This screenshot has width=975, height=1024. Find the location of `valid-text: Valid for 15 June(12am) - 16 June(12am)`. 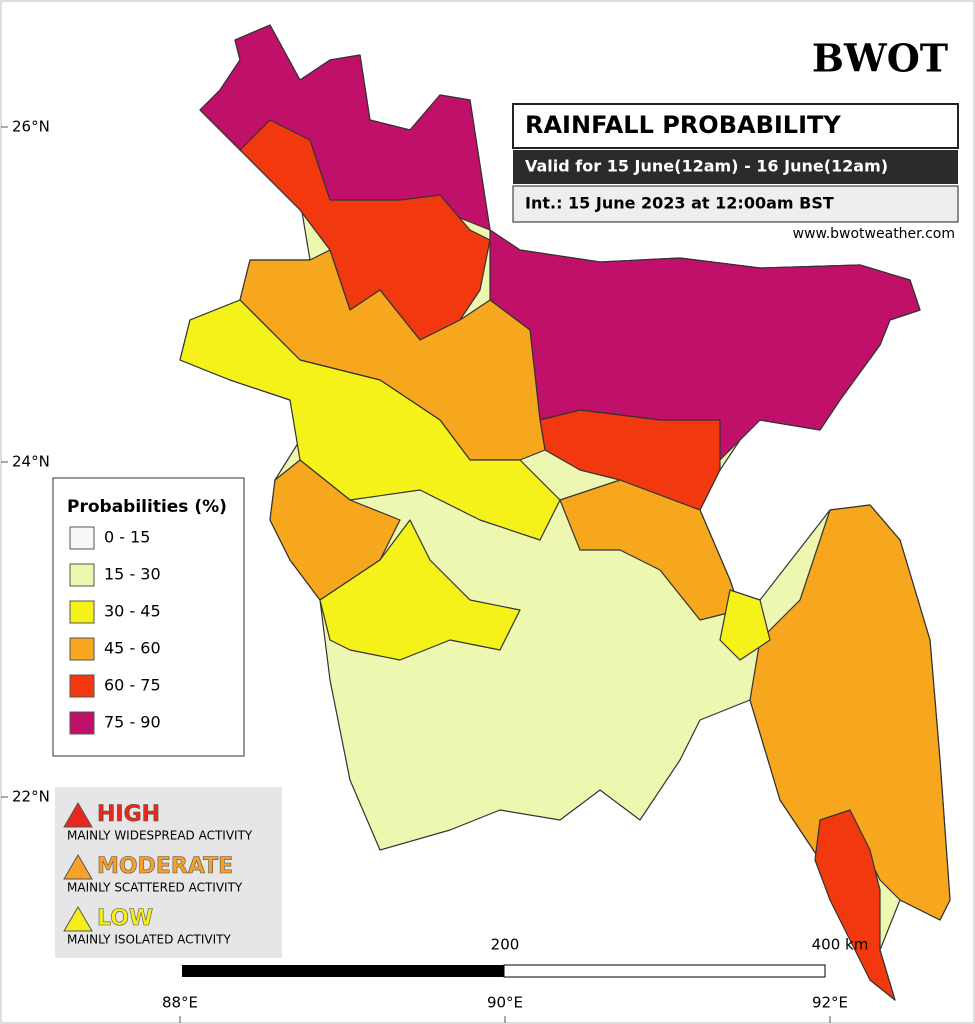

valid-text: Valid for 15 June(12am) - 16 June(12am) is located at coordinates (706, 166).